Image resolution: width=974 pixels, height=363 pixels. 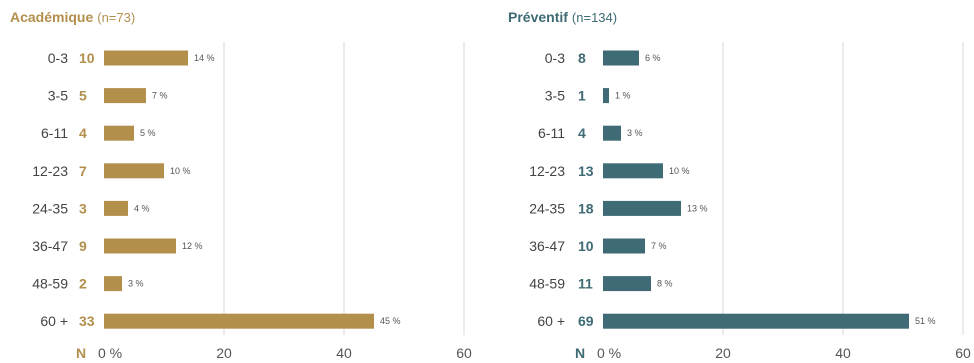 What do you see at coordinates (582, 96) in the screenshot?
I see `count-label: 1` at bounding box center [582, 96].